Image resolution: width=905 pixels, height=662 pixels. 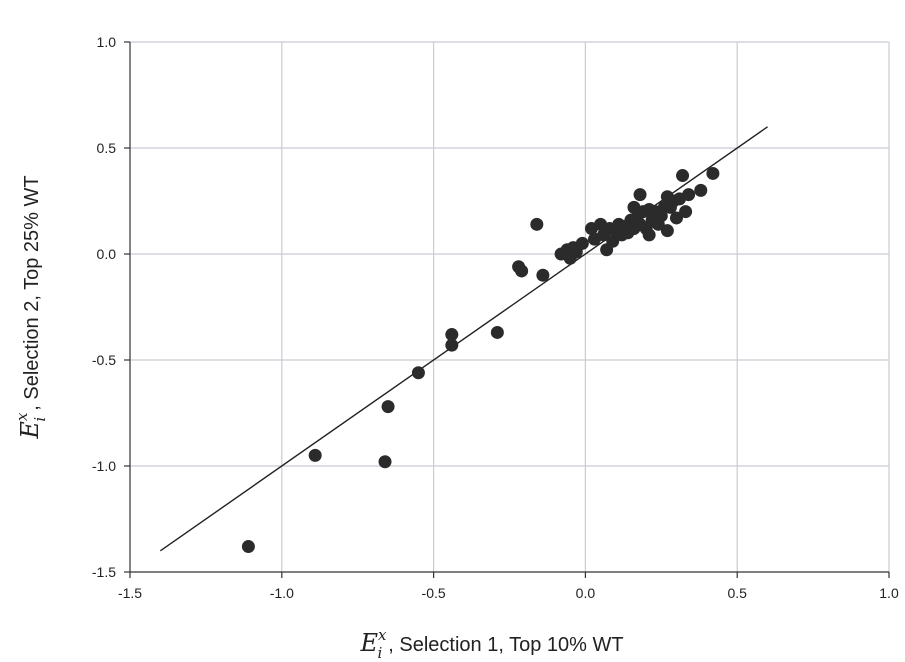 I want to click on x-axis-superscript: x, so click(x=382, y=635).